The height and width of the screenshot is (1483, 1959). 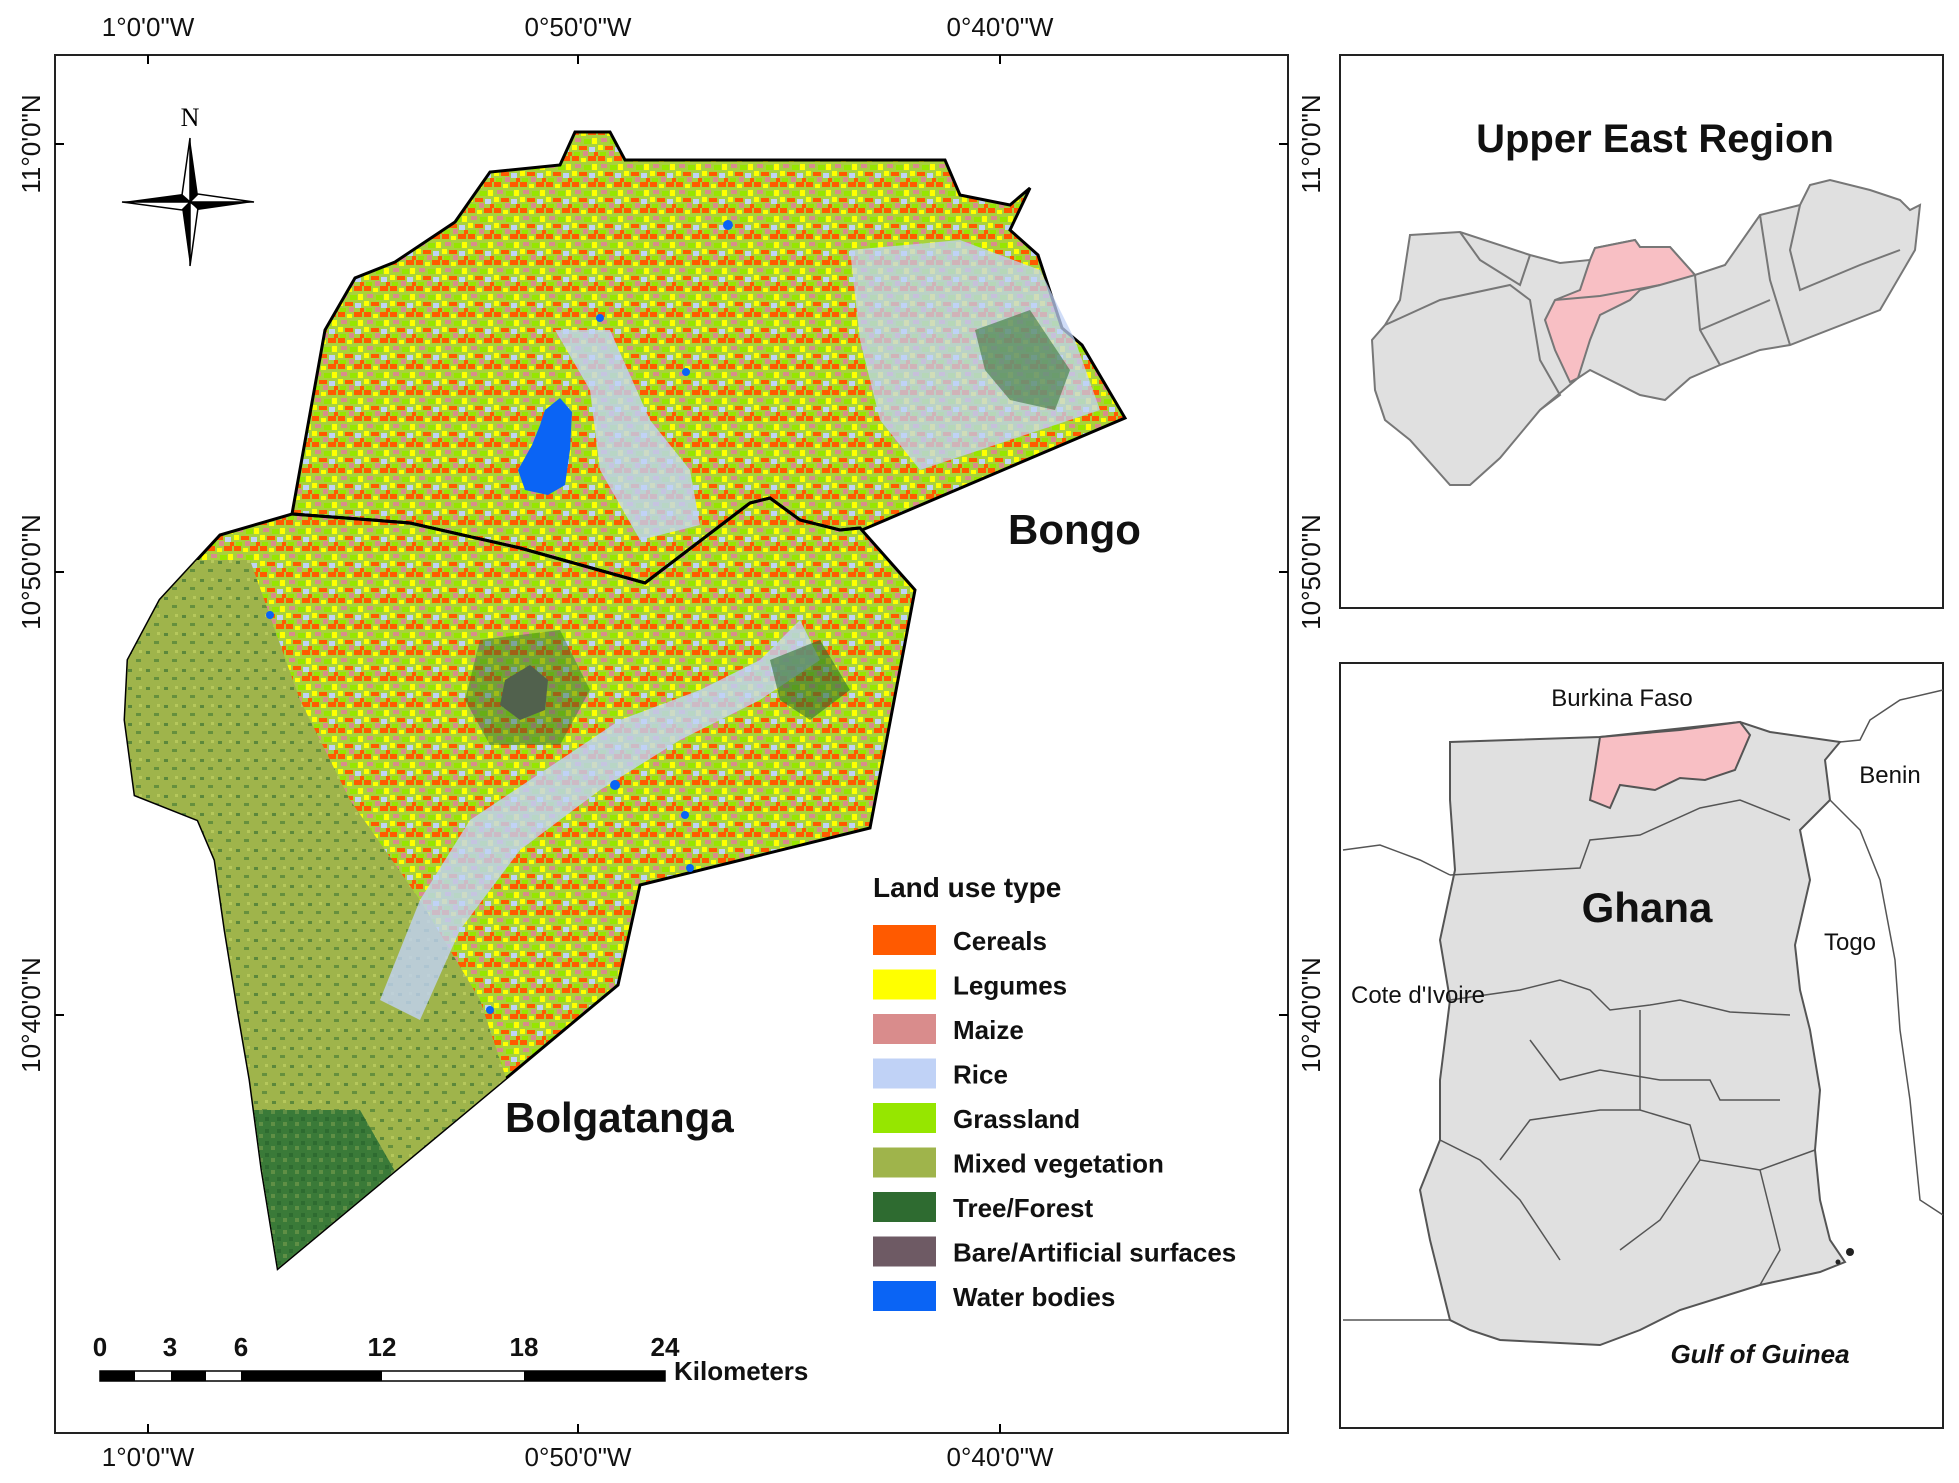 What do you see at coordinates (31, 572) in the screenshot?
I see `left-tick-label: 10°50'0"N` at bounding box center [31, 572].